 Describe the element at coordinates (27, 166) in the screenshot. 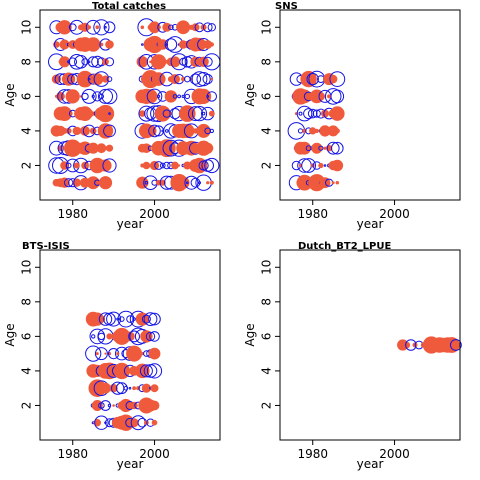

I see `y-tick-label: 2` at that location.